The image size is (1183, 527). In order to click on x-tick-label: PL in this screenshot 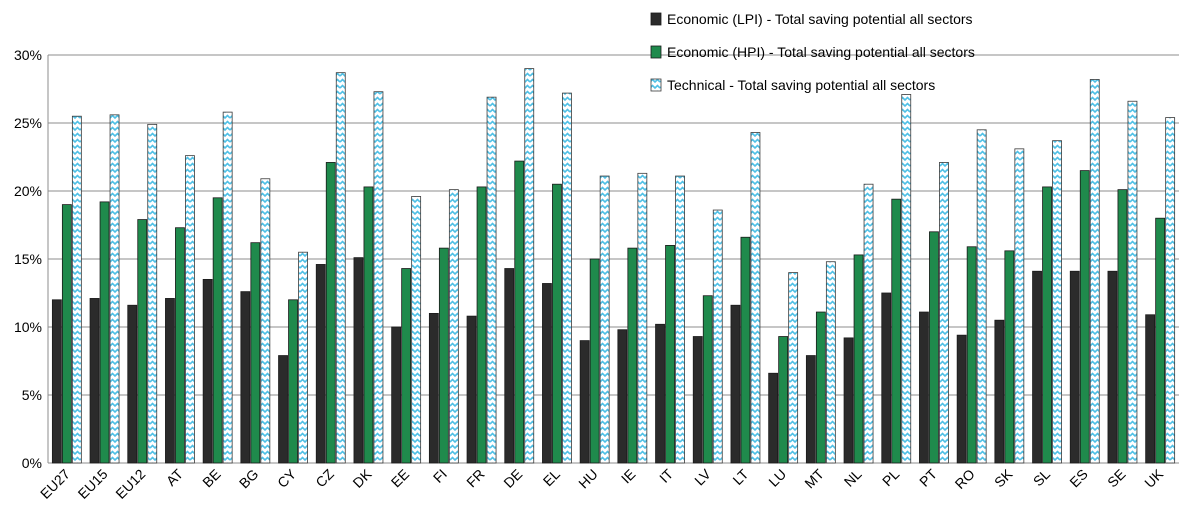, I will do `click(891, 478)`.